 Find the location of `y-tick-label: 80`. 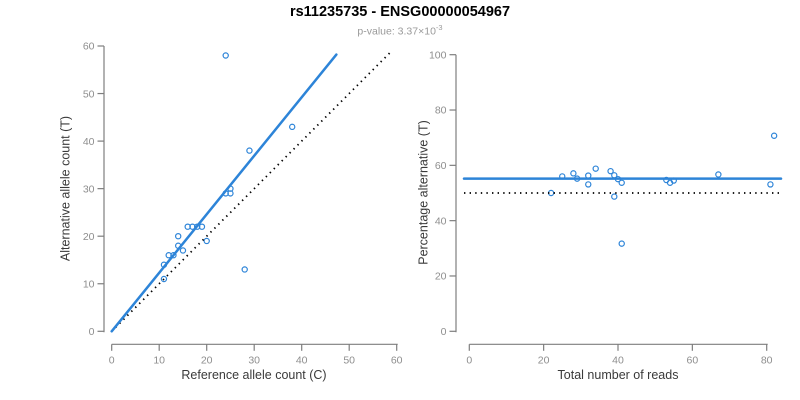

y-tick-label: 80 is located at coordinates (441, 111).